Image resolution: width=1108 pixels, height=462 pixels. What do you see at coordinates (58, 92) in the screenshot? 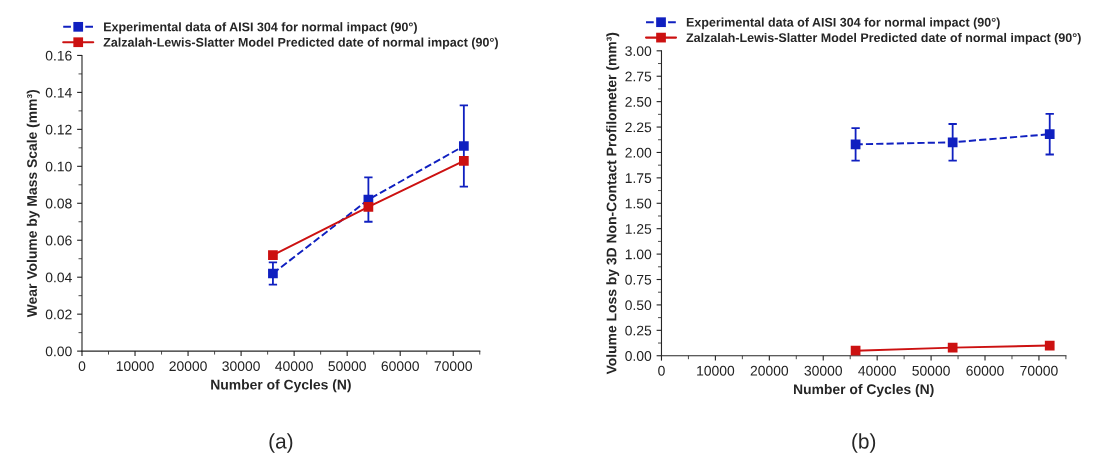
I see `y-tick-label: 0.14` at bounding box center [58, 92].